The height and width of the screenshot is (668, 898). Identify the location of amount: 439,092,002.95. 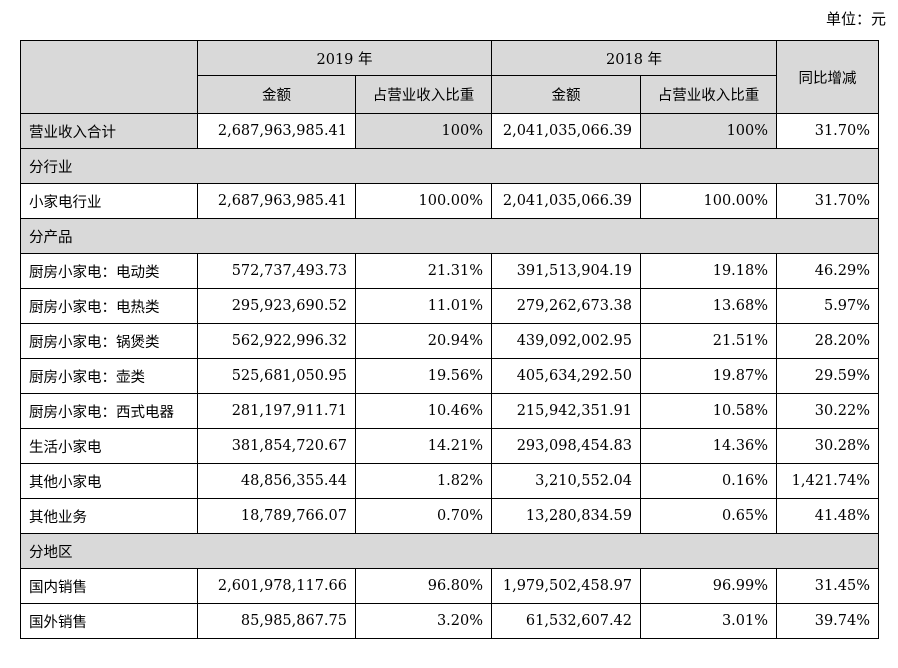
(566, 341).